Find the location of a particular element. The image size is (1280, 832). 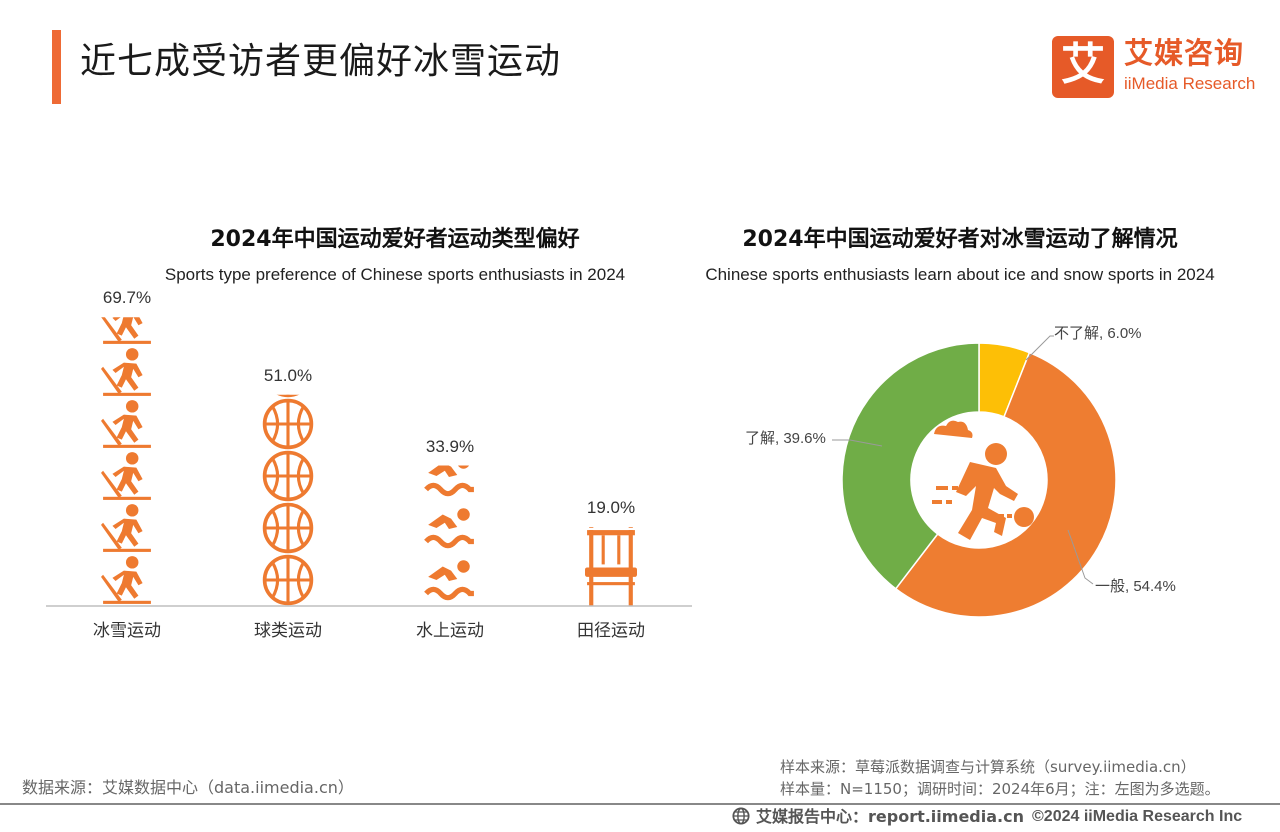

bar-chart-title: 2024年中国运动爱好者运动类型偏好 is located at coordinates (395, 239).